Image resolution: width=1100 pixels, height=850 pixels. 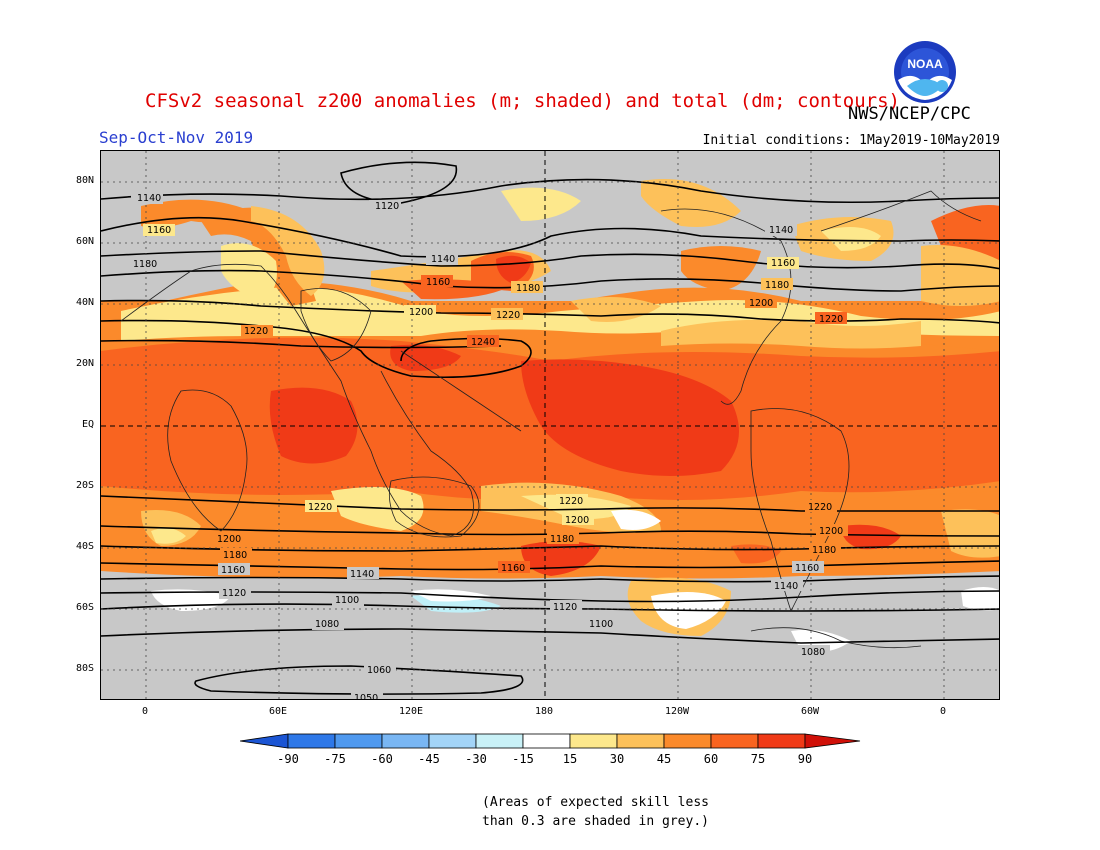 What do you see at coordinates (411, 711) in the screenshot?
I see `lon-label: 120E` at bounding box center [411, 711].